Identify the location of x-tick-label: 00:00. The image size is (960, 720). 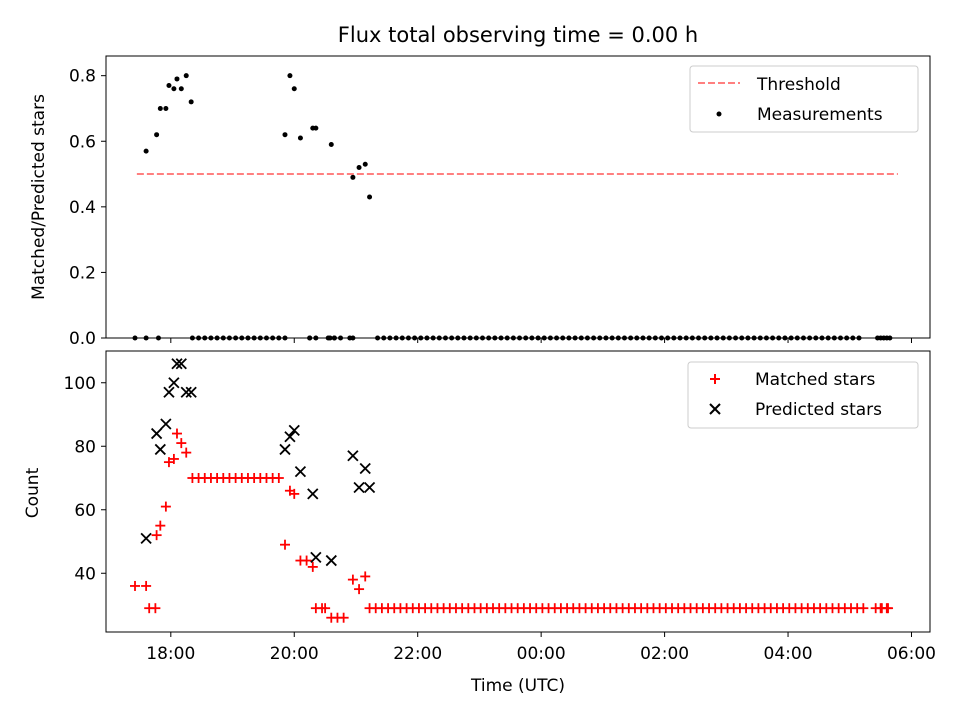
(541, 654).